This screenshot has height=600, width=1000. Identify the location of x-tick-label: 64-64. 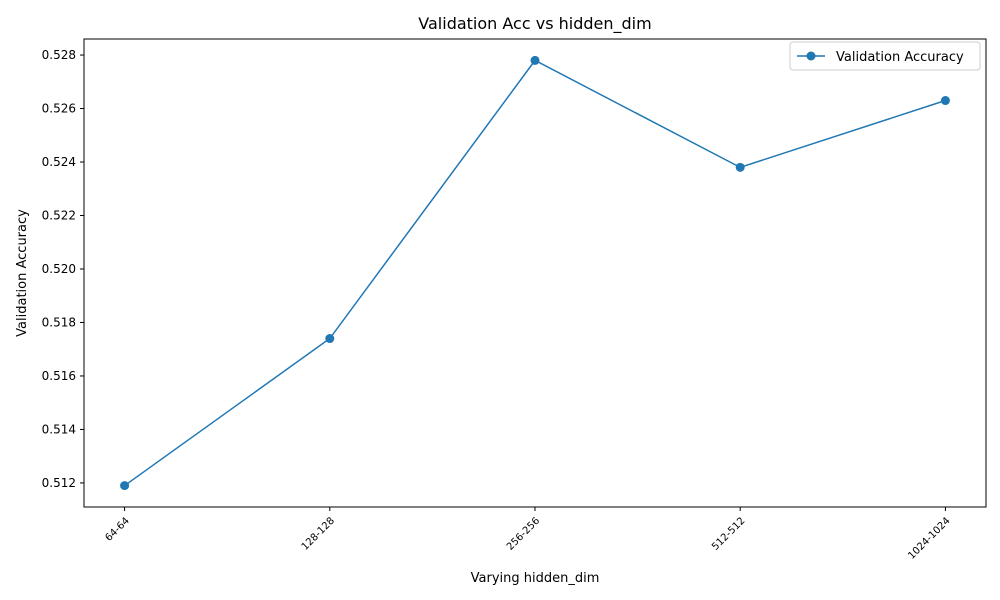
(118, 529).